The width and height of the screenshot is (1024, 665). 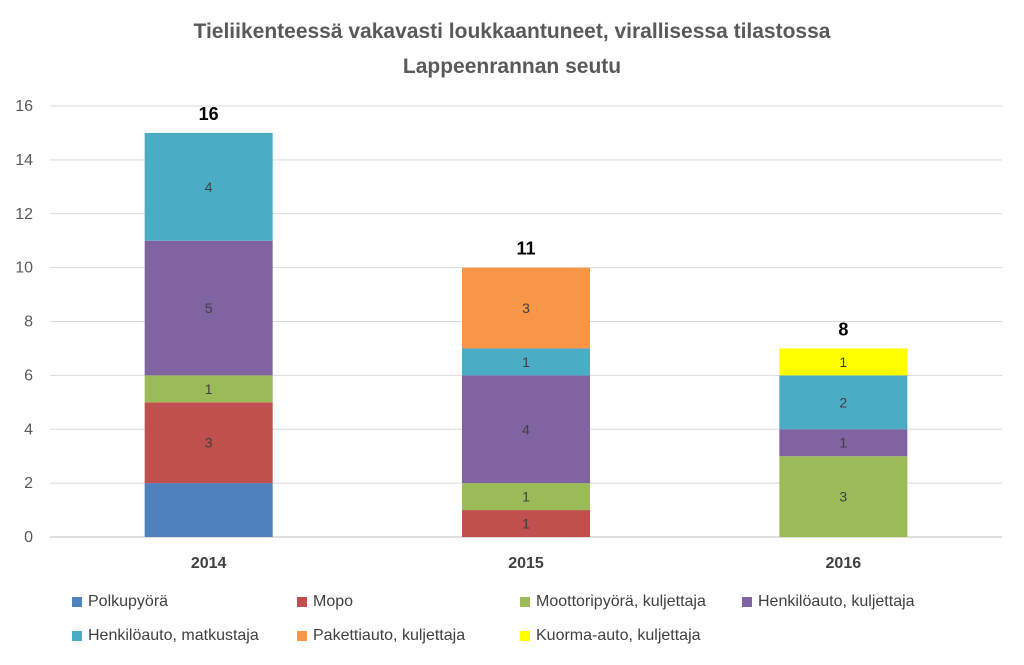 I want to click on total-label: 8, so click(x=843, y=329).